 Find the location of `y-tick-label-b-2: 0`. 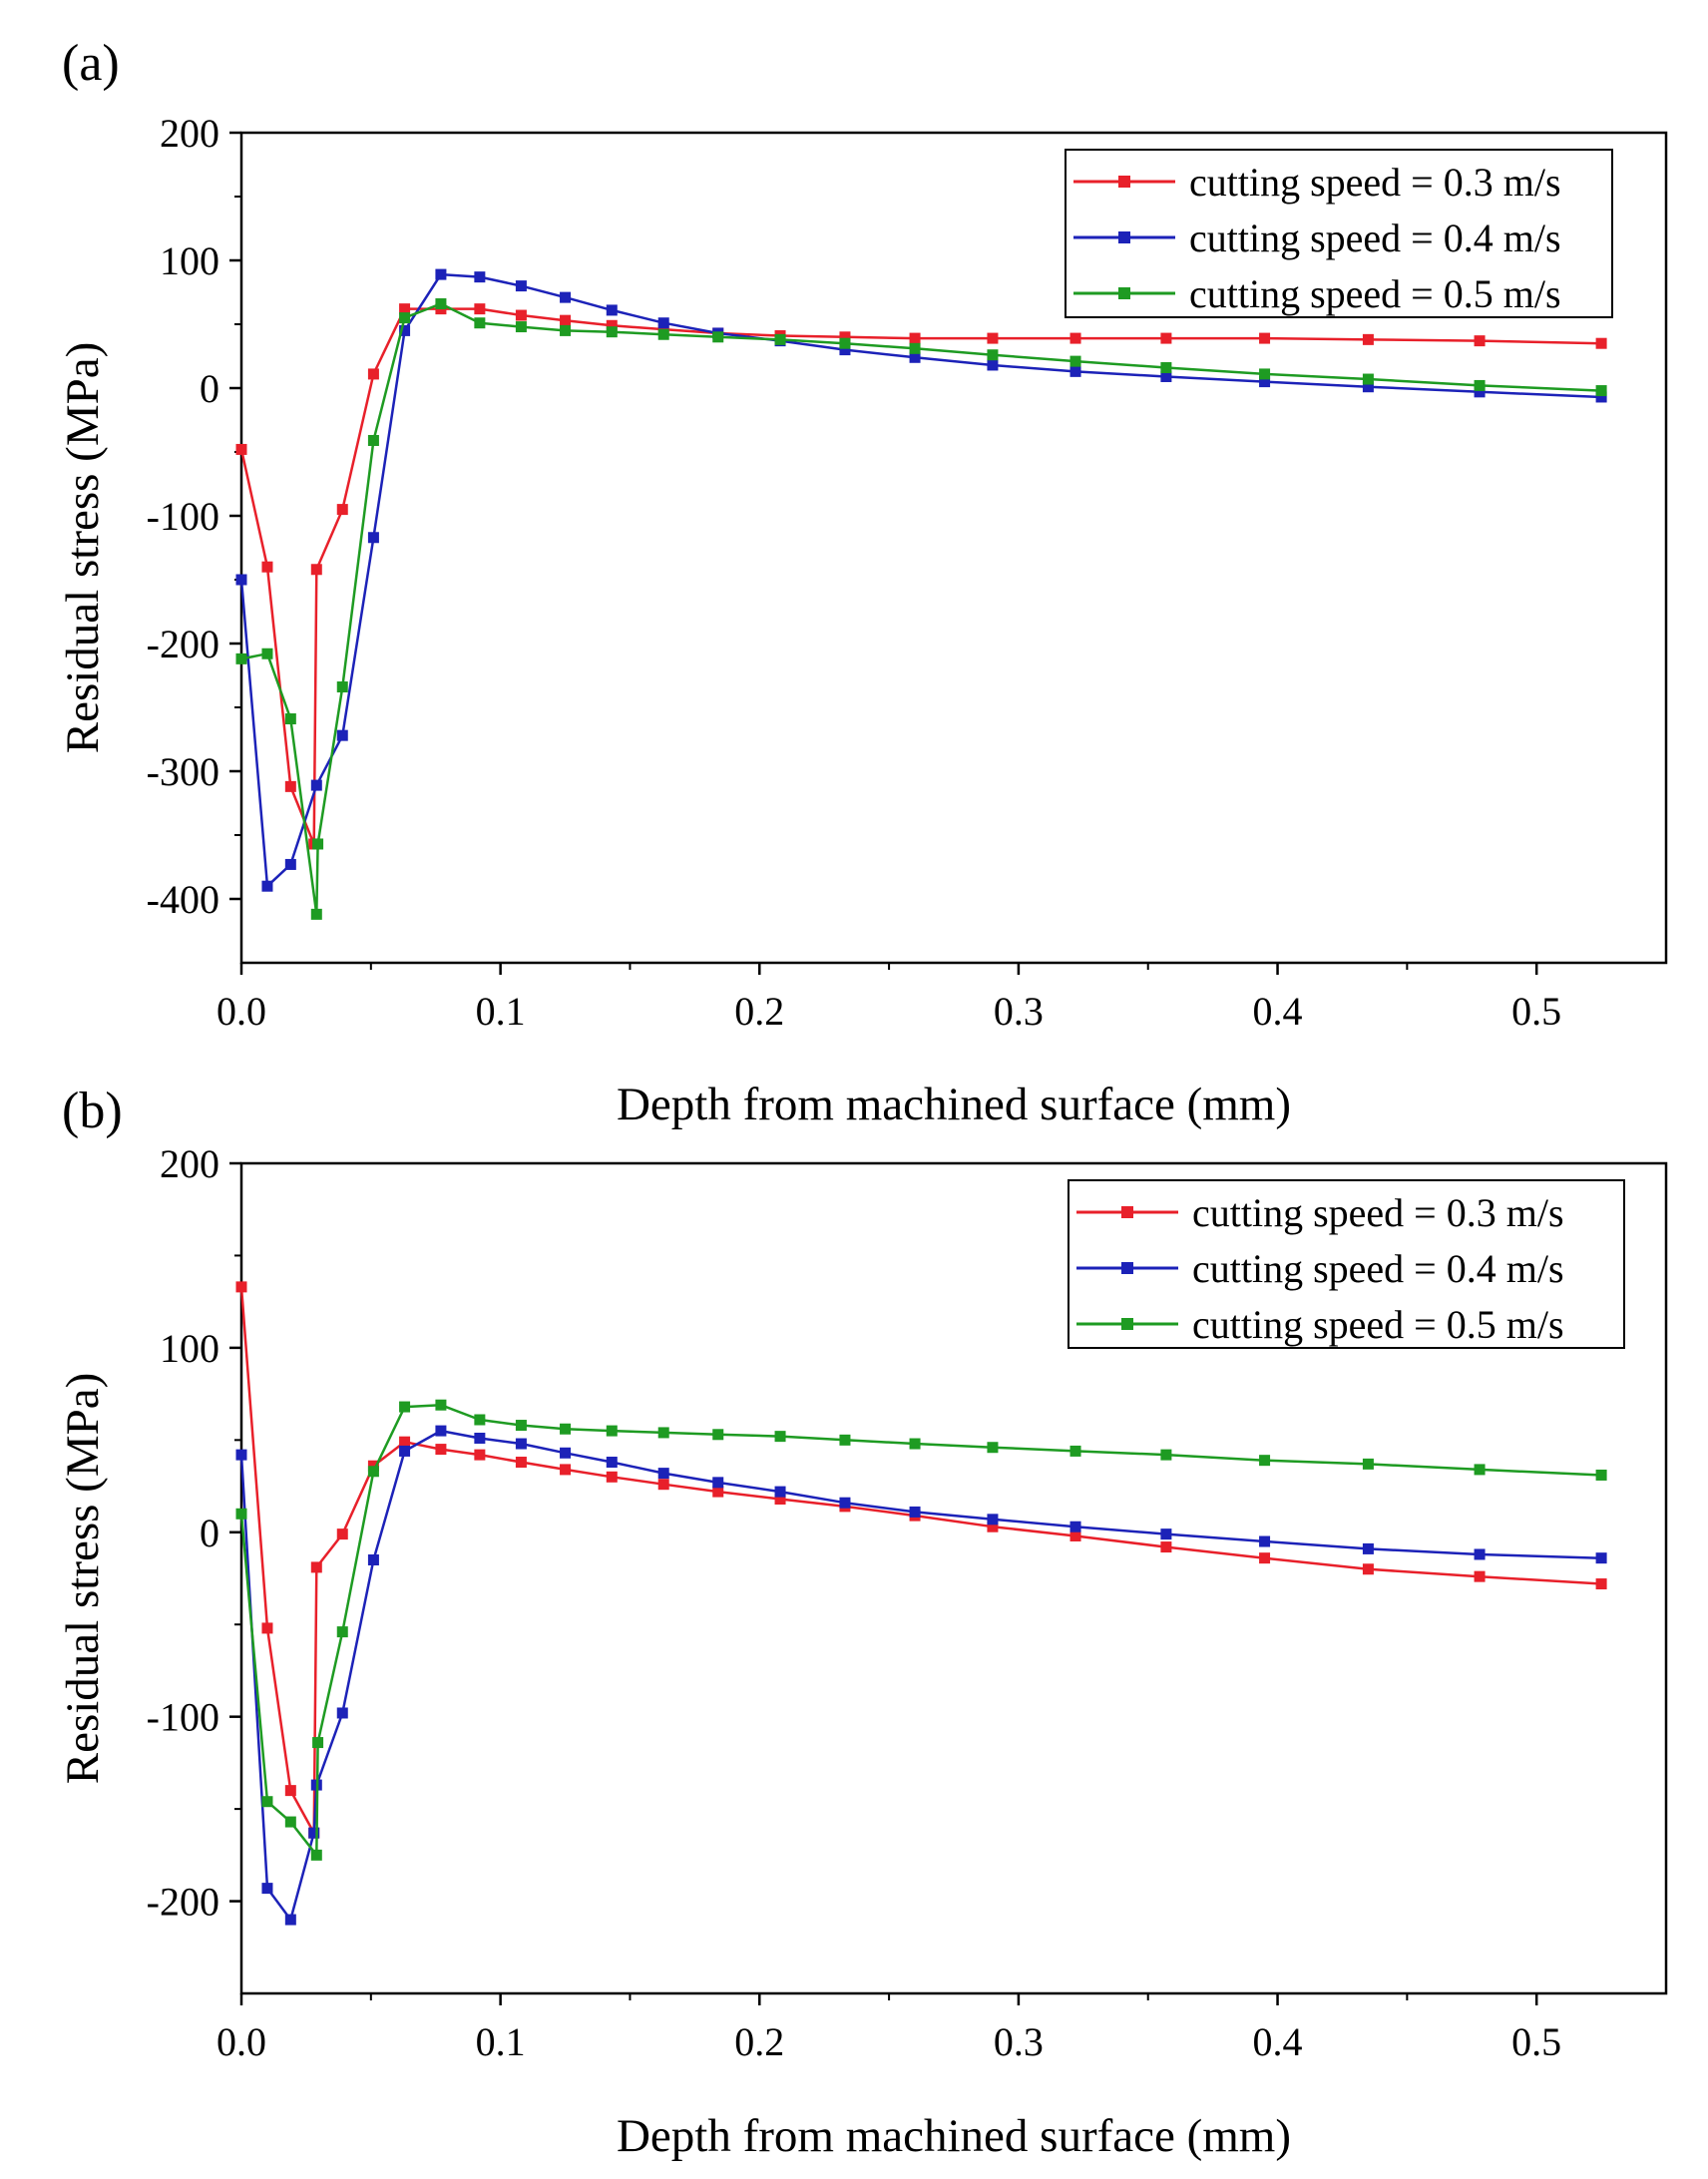

y-tick-label-b-2: 0 is located at coordinates (209, 1533).